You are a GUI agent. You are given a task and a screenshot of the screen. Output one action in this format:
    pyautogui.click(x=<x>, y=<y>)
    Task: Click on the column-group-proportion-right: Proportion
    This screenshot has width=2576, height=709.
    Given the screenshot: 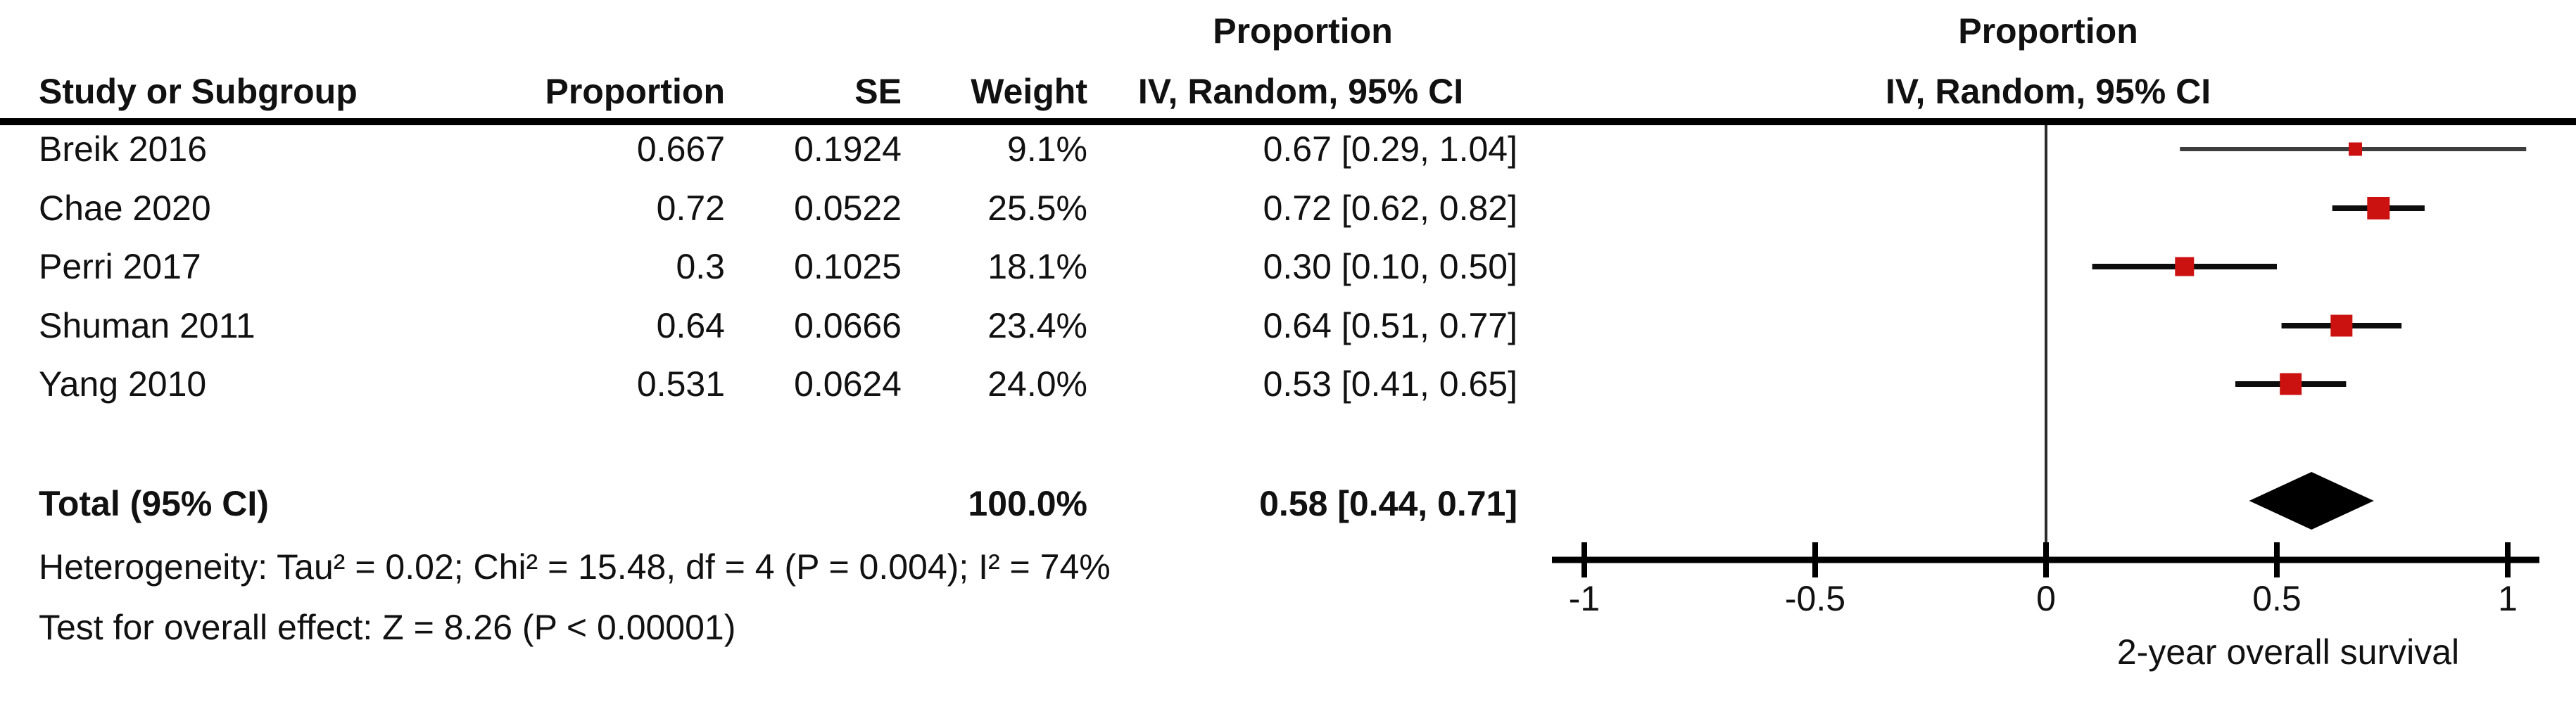 What is the action you would take?
    pyautogui.click(x=2048, y=31)
    